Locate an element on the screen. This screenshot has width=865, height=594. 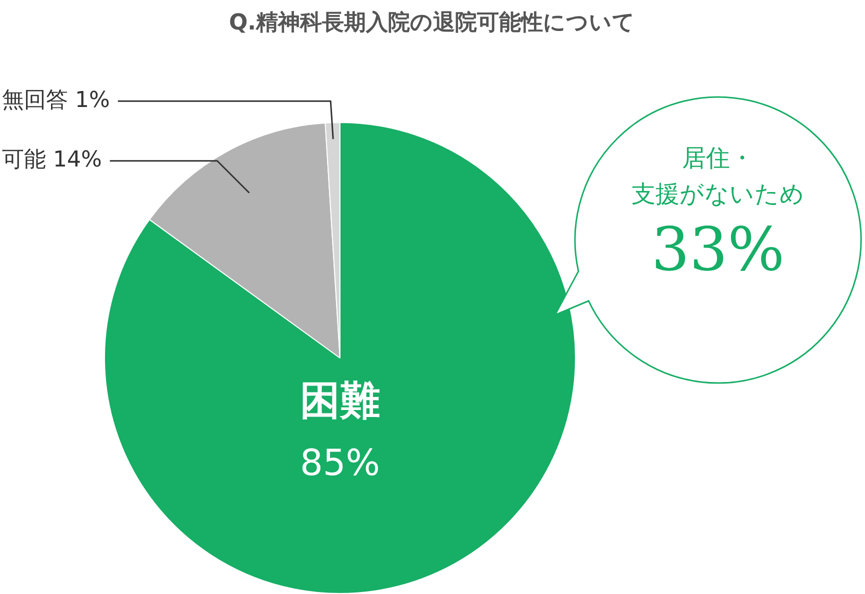
data-label: 85% is located at coordinates (340, 463).